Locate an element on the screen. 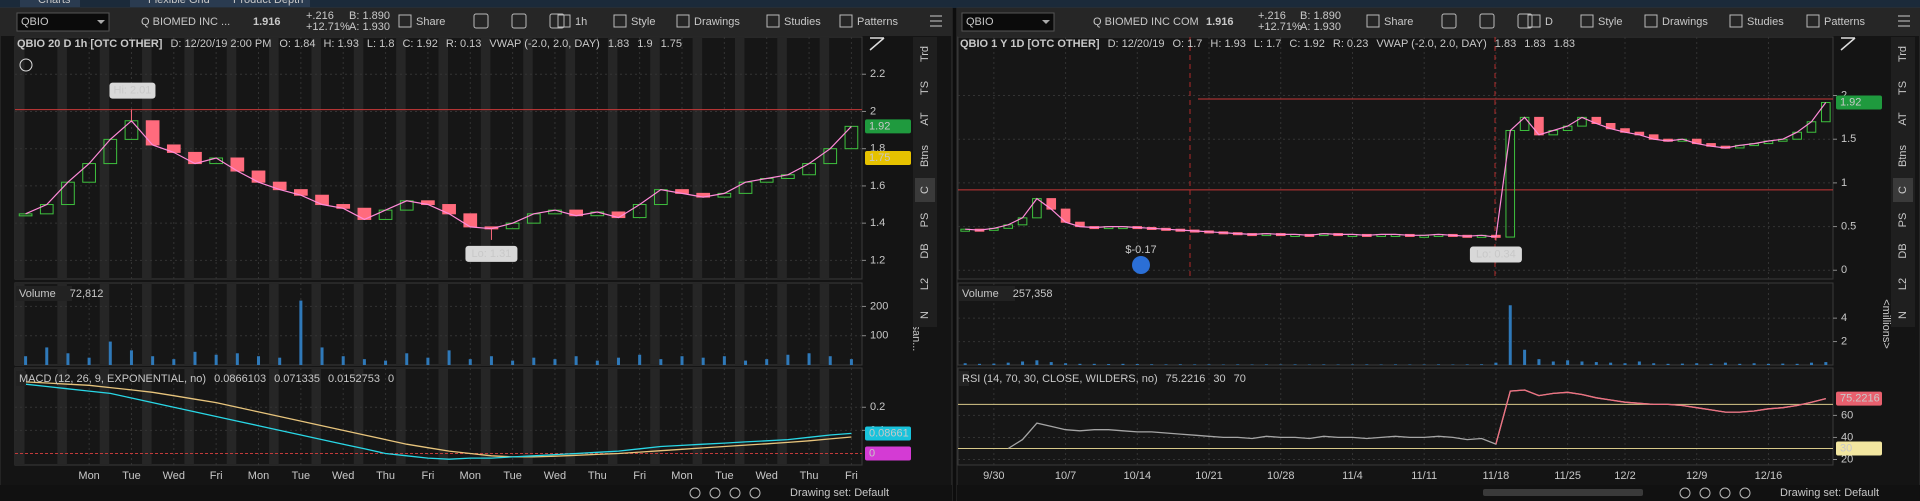 Image resolution: width=1920 pixels, height=501 pixels. toolbar-button: D is located at coordinates (1549, 22).